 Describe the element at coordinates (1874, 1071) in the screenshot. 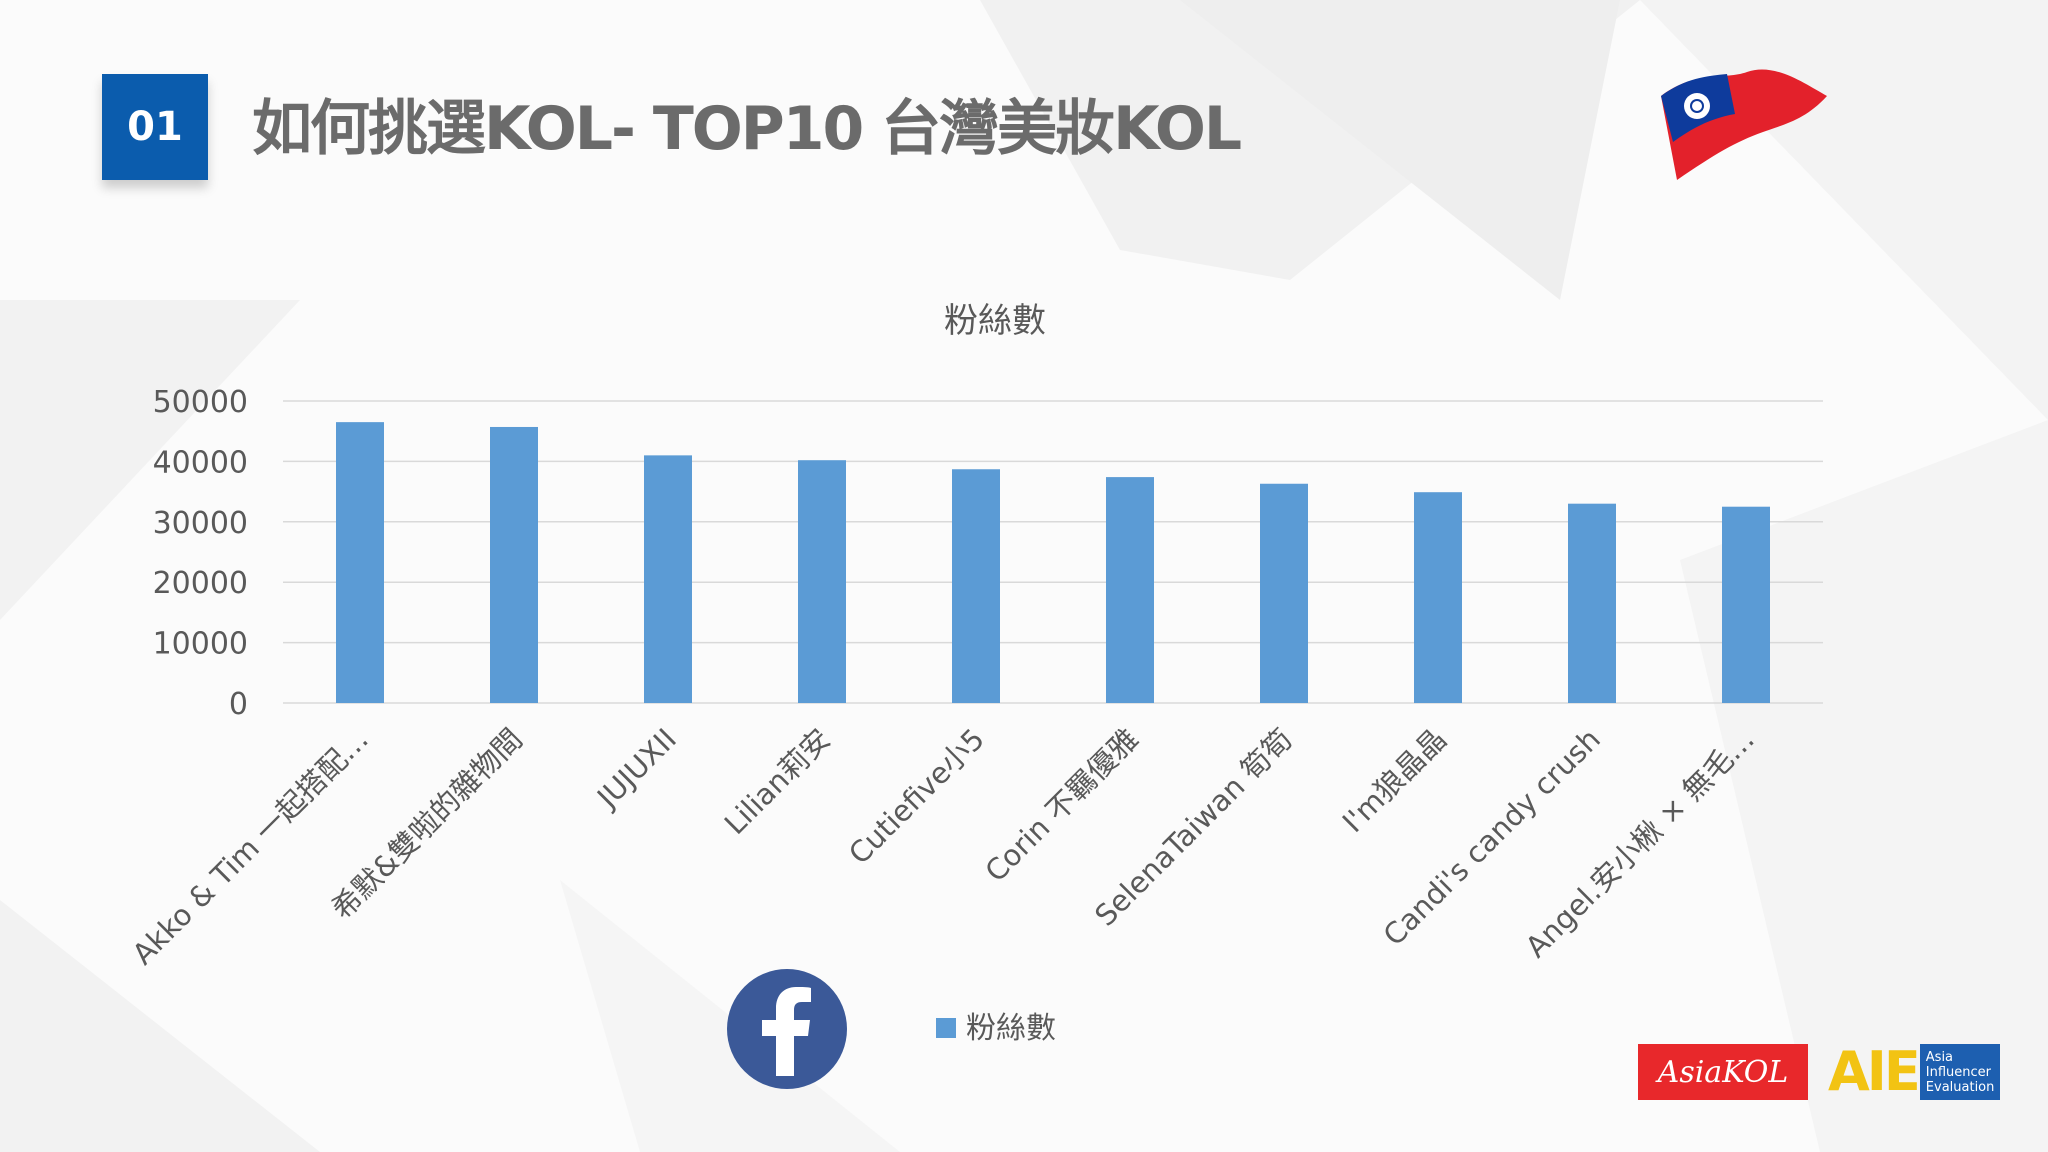

I see `aie-logo-letters: AIE` at that location.